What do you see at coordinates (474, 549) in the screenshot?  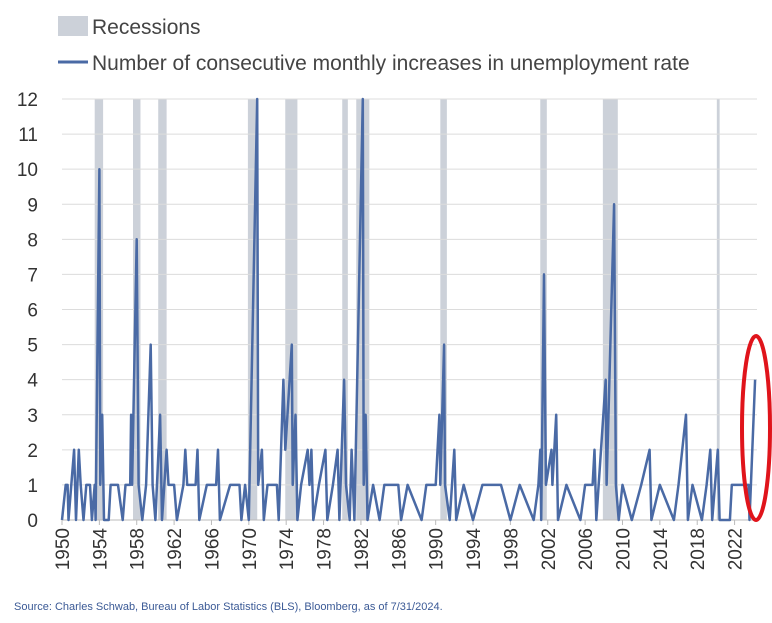 I see `x-tick-label: 1994` at bounding box center [474, 549].